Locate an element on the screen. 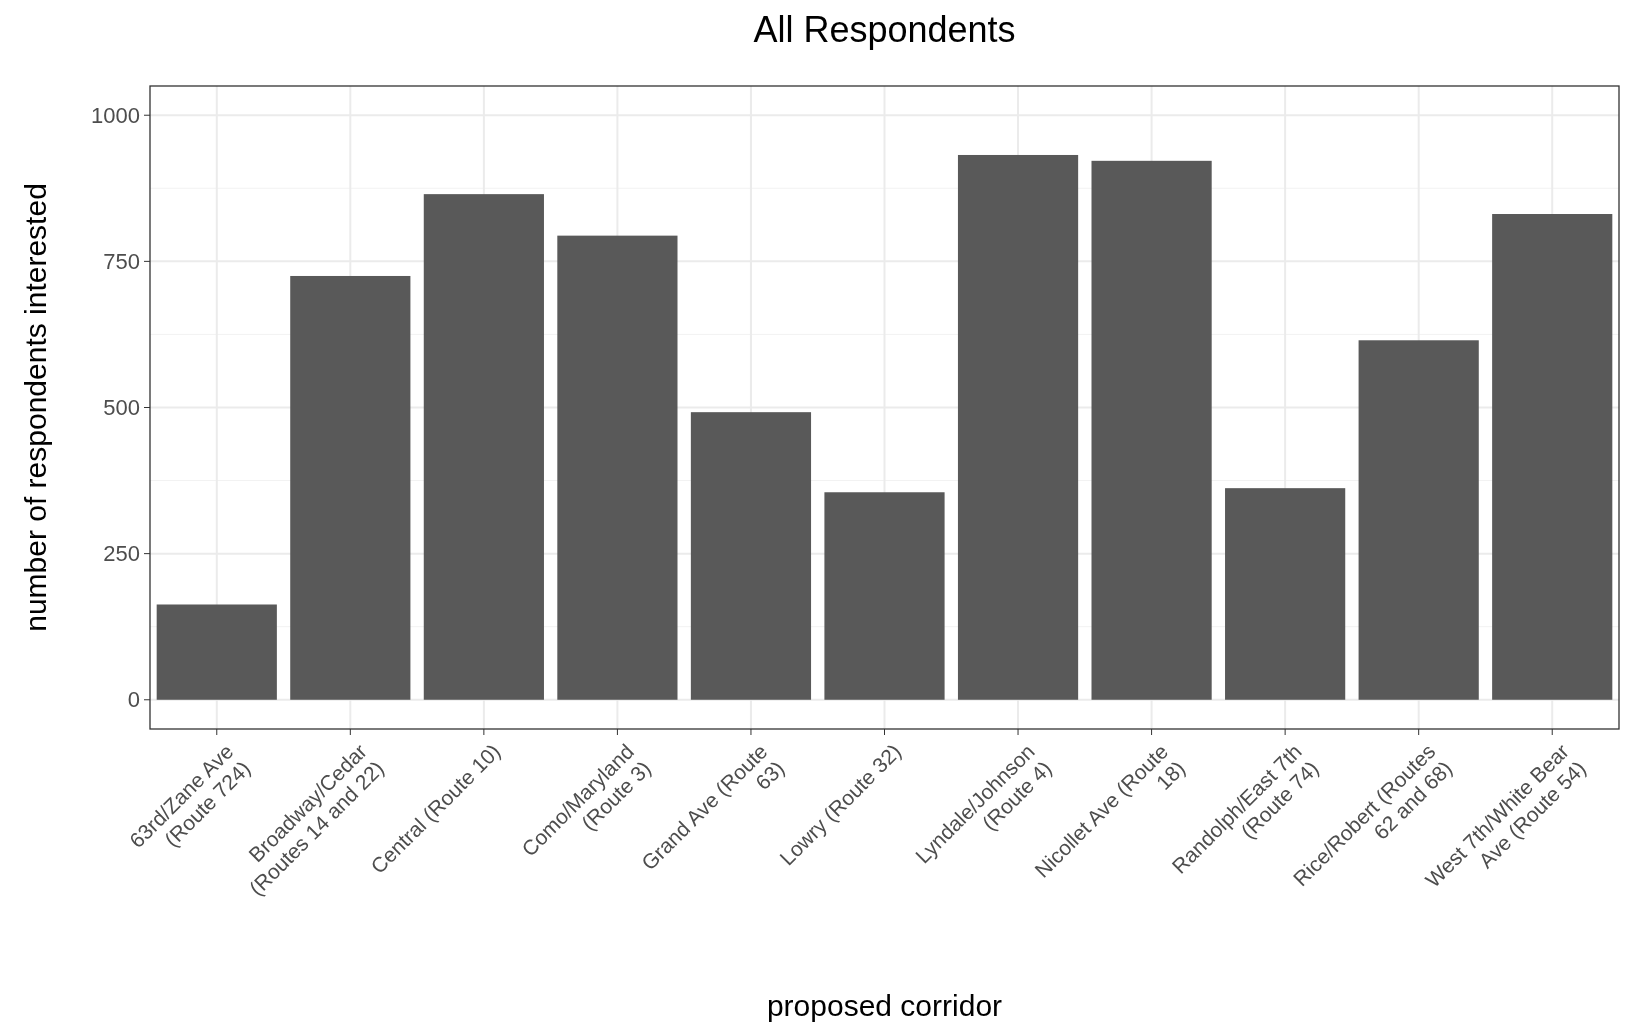 The image size is (1627, 1032). chart-title: All Respondents is located at coordinates (884, 29).